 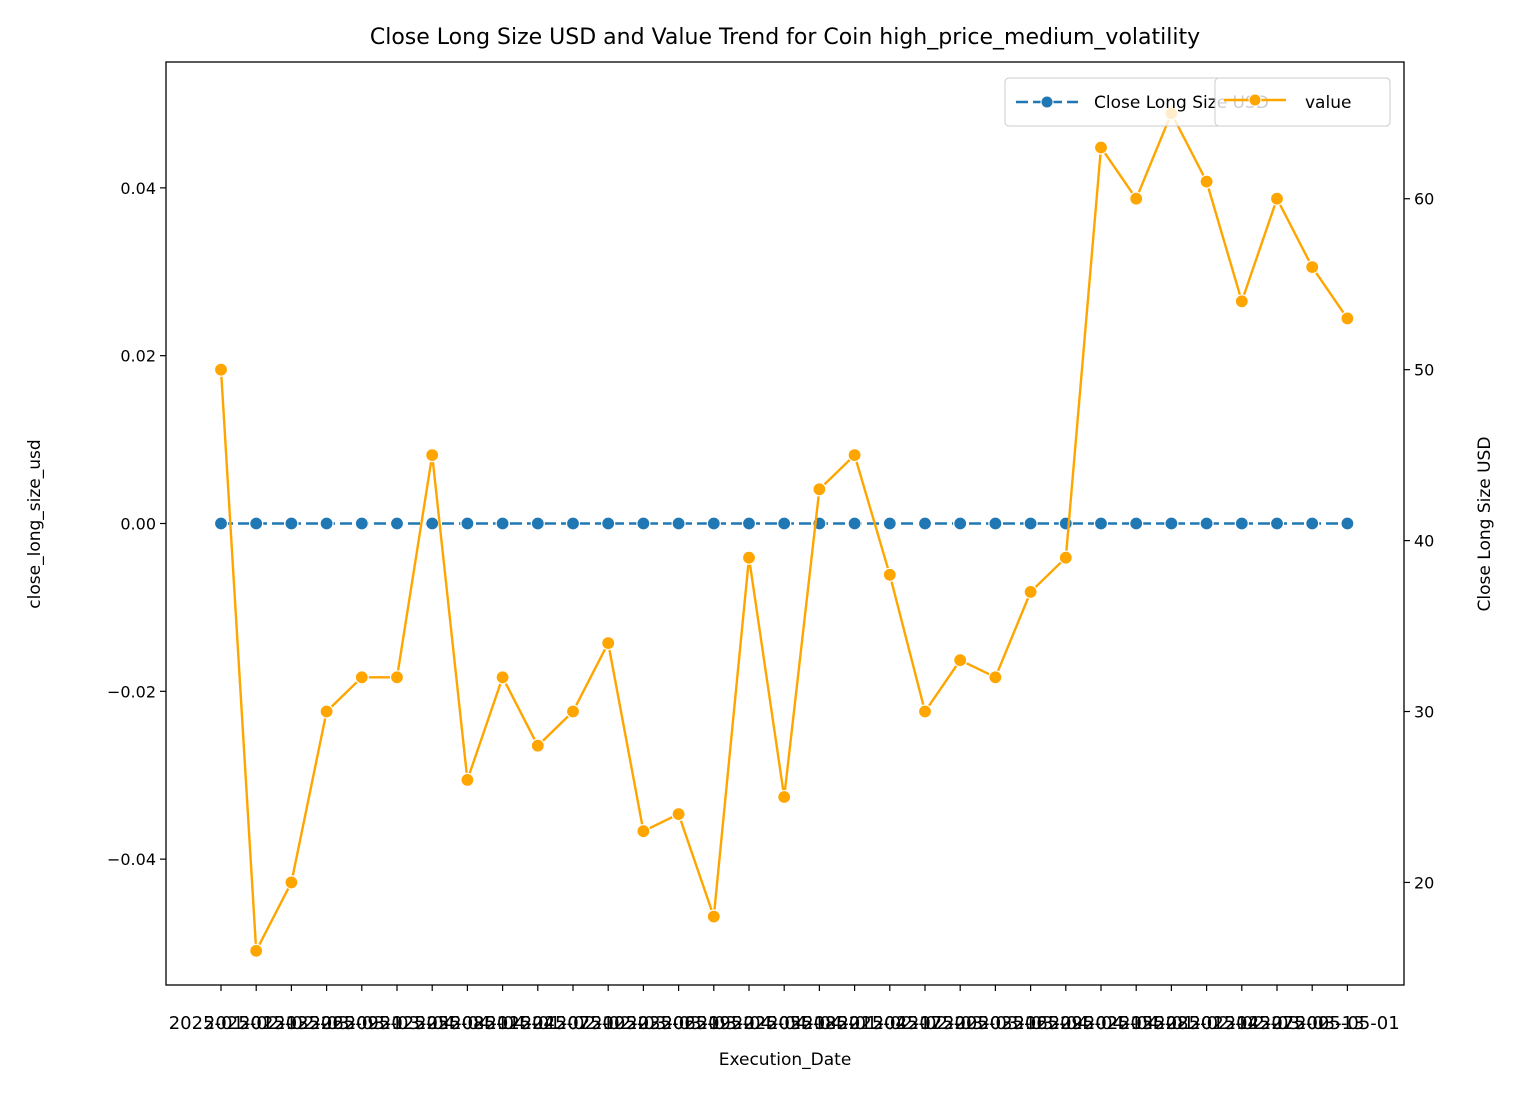 I want to click on x-tick-label: 2025-01-04, so click(x=854, y=1023).